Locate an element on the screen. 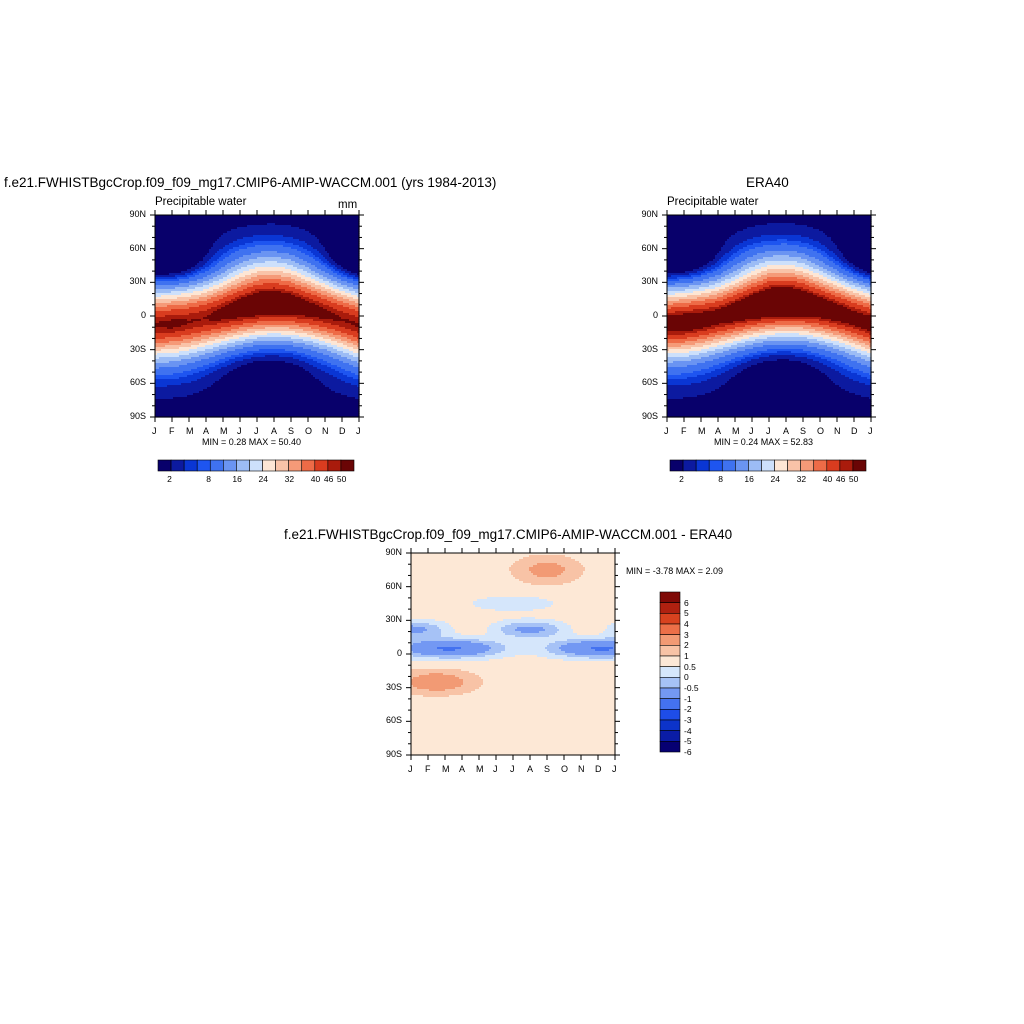 This screenshot has width=1024, height=1024. panel3-colorbar-label: -1 is located at coordinates (688, 698).